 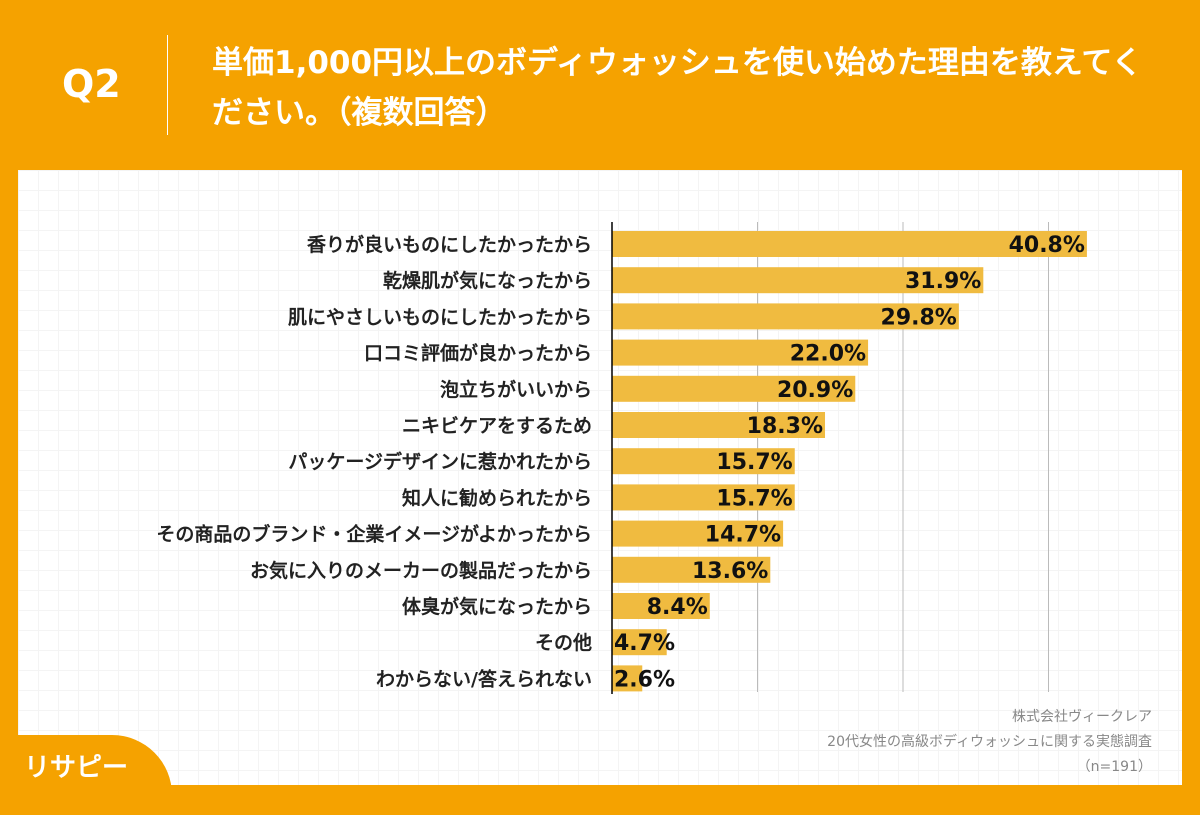 I want to click on data-label: 29.8%, so click(x=919, y=317).